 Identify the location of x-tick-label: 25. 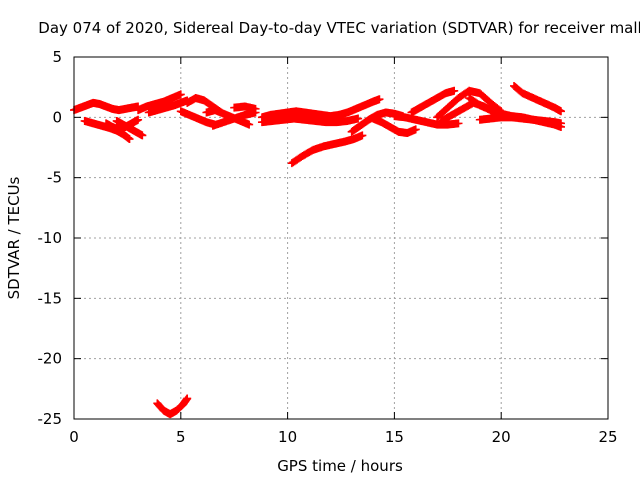
(607, 437).